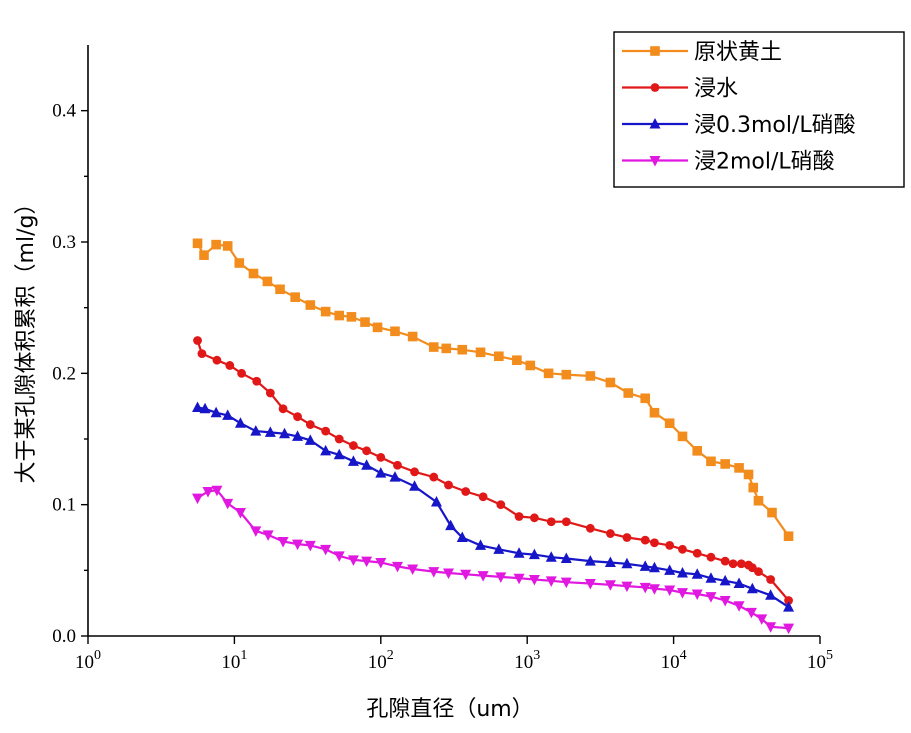 The height and width of the screenshot is (733, 911). What do you see at coordinates (26, 338) in the screenshot?
I see `y-axis-title: 大于某孔隙体积累积（ml/g）` at bounding box center [26, 338].